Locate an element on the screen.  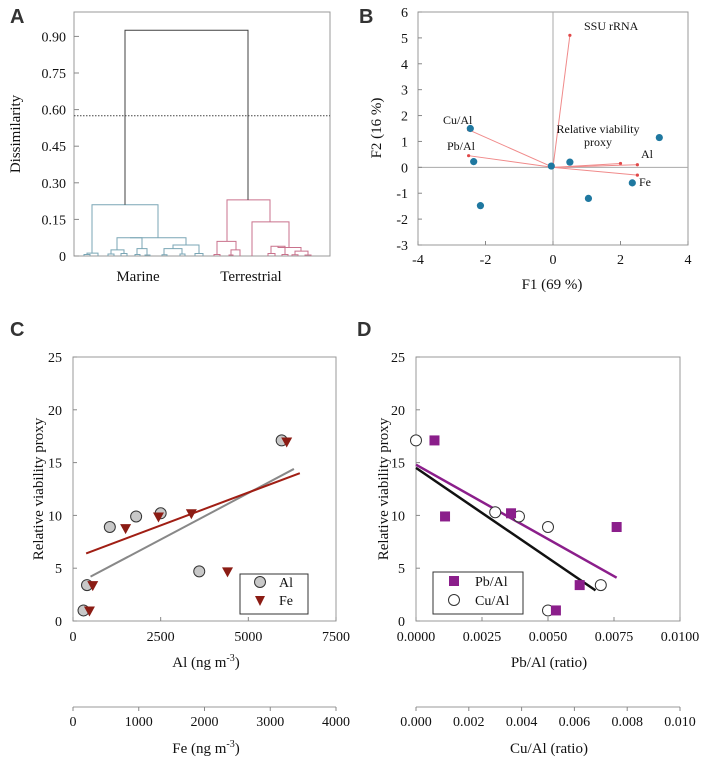
pca-label-al: Al is located at coordinates (647, 154).